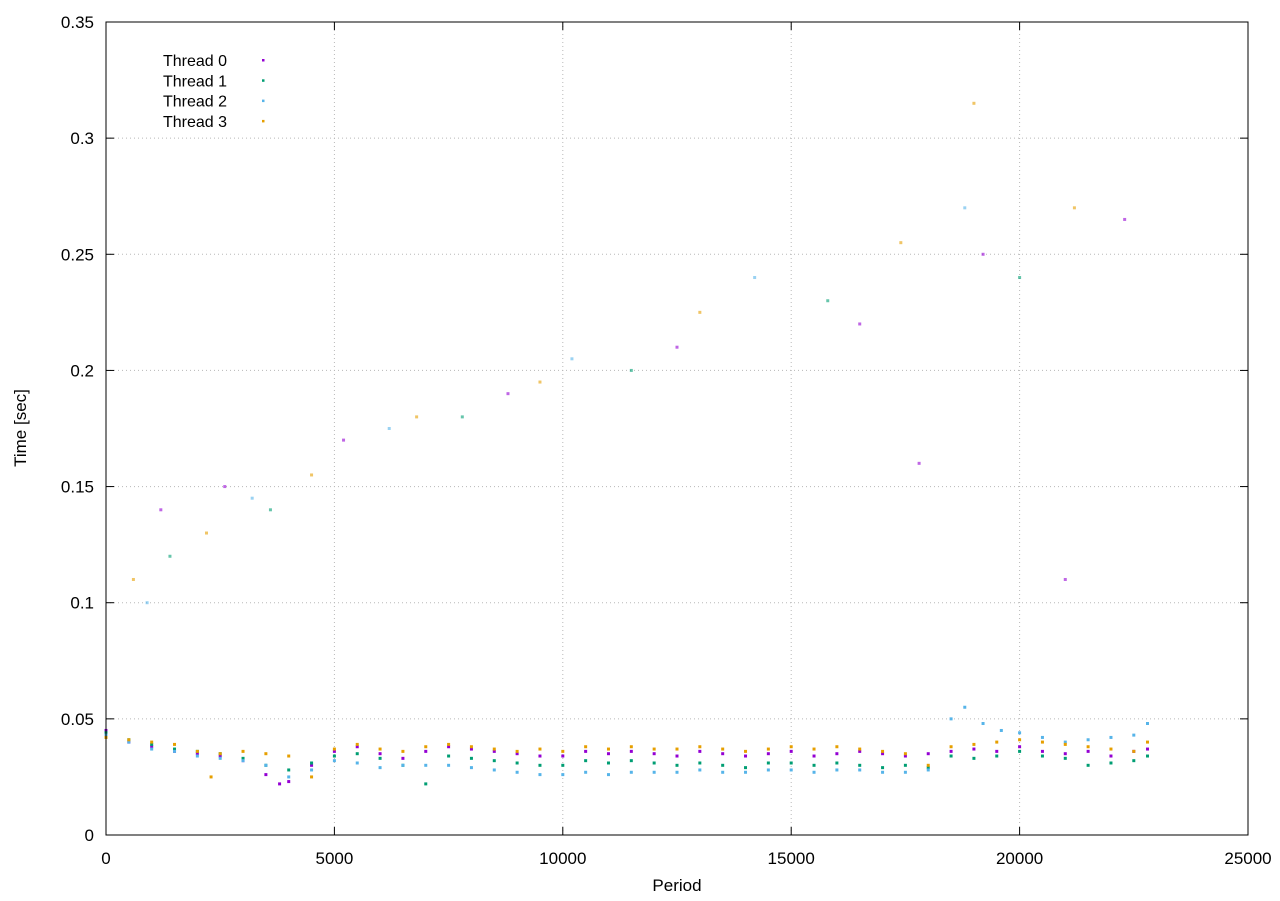  Describe the element at coordinates (77, 22) in the screenshot. I see `y-tick-label: 0.35` at that location.